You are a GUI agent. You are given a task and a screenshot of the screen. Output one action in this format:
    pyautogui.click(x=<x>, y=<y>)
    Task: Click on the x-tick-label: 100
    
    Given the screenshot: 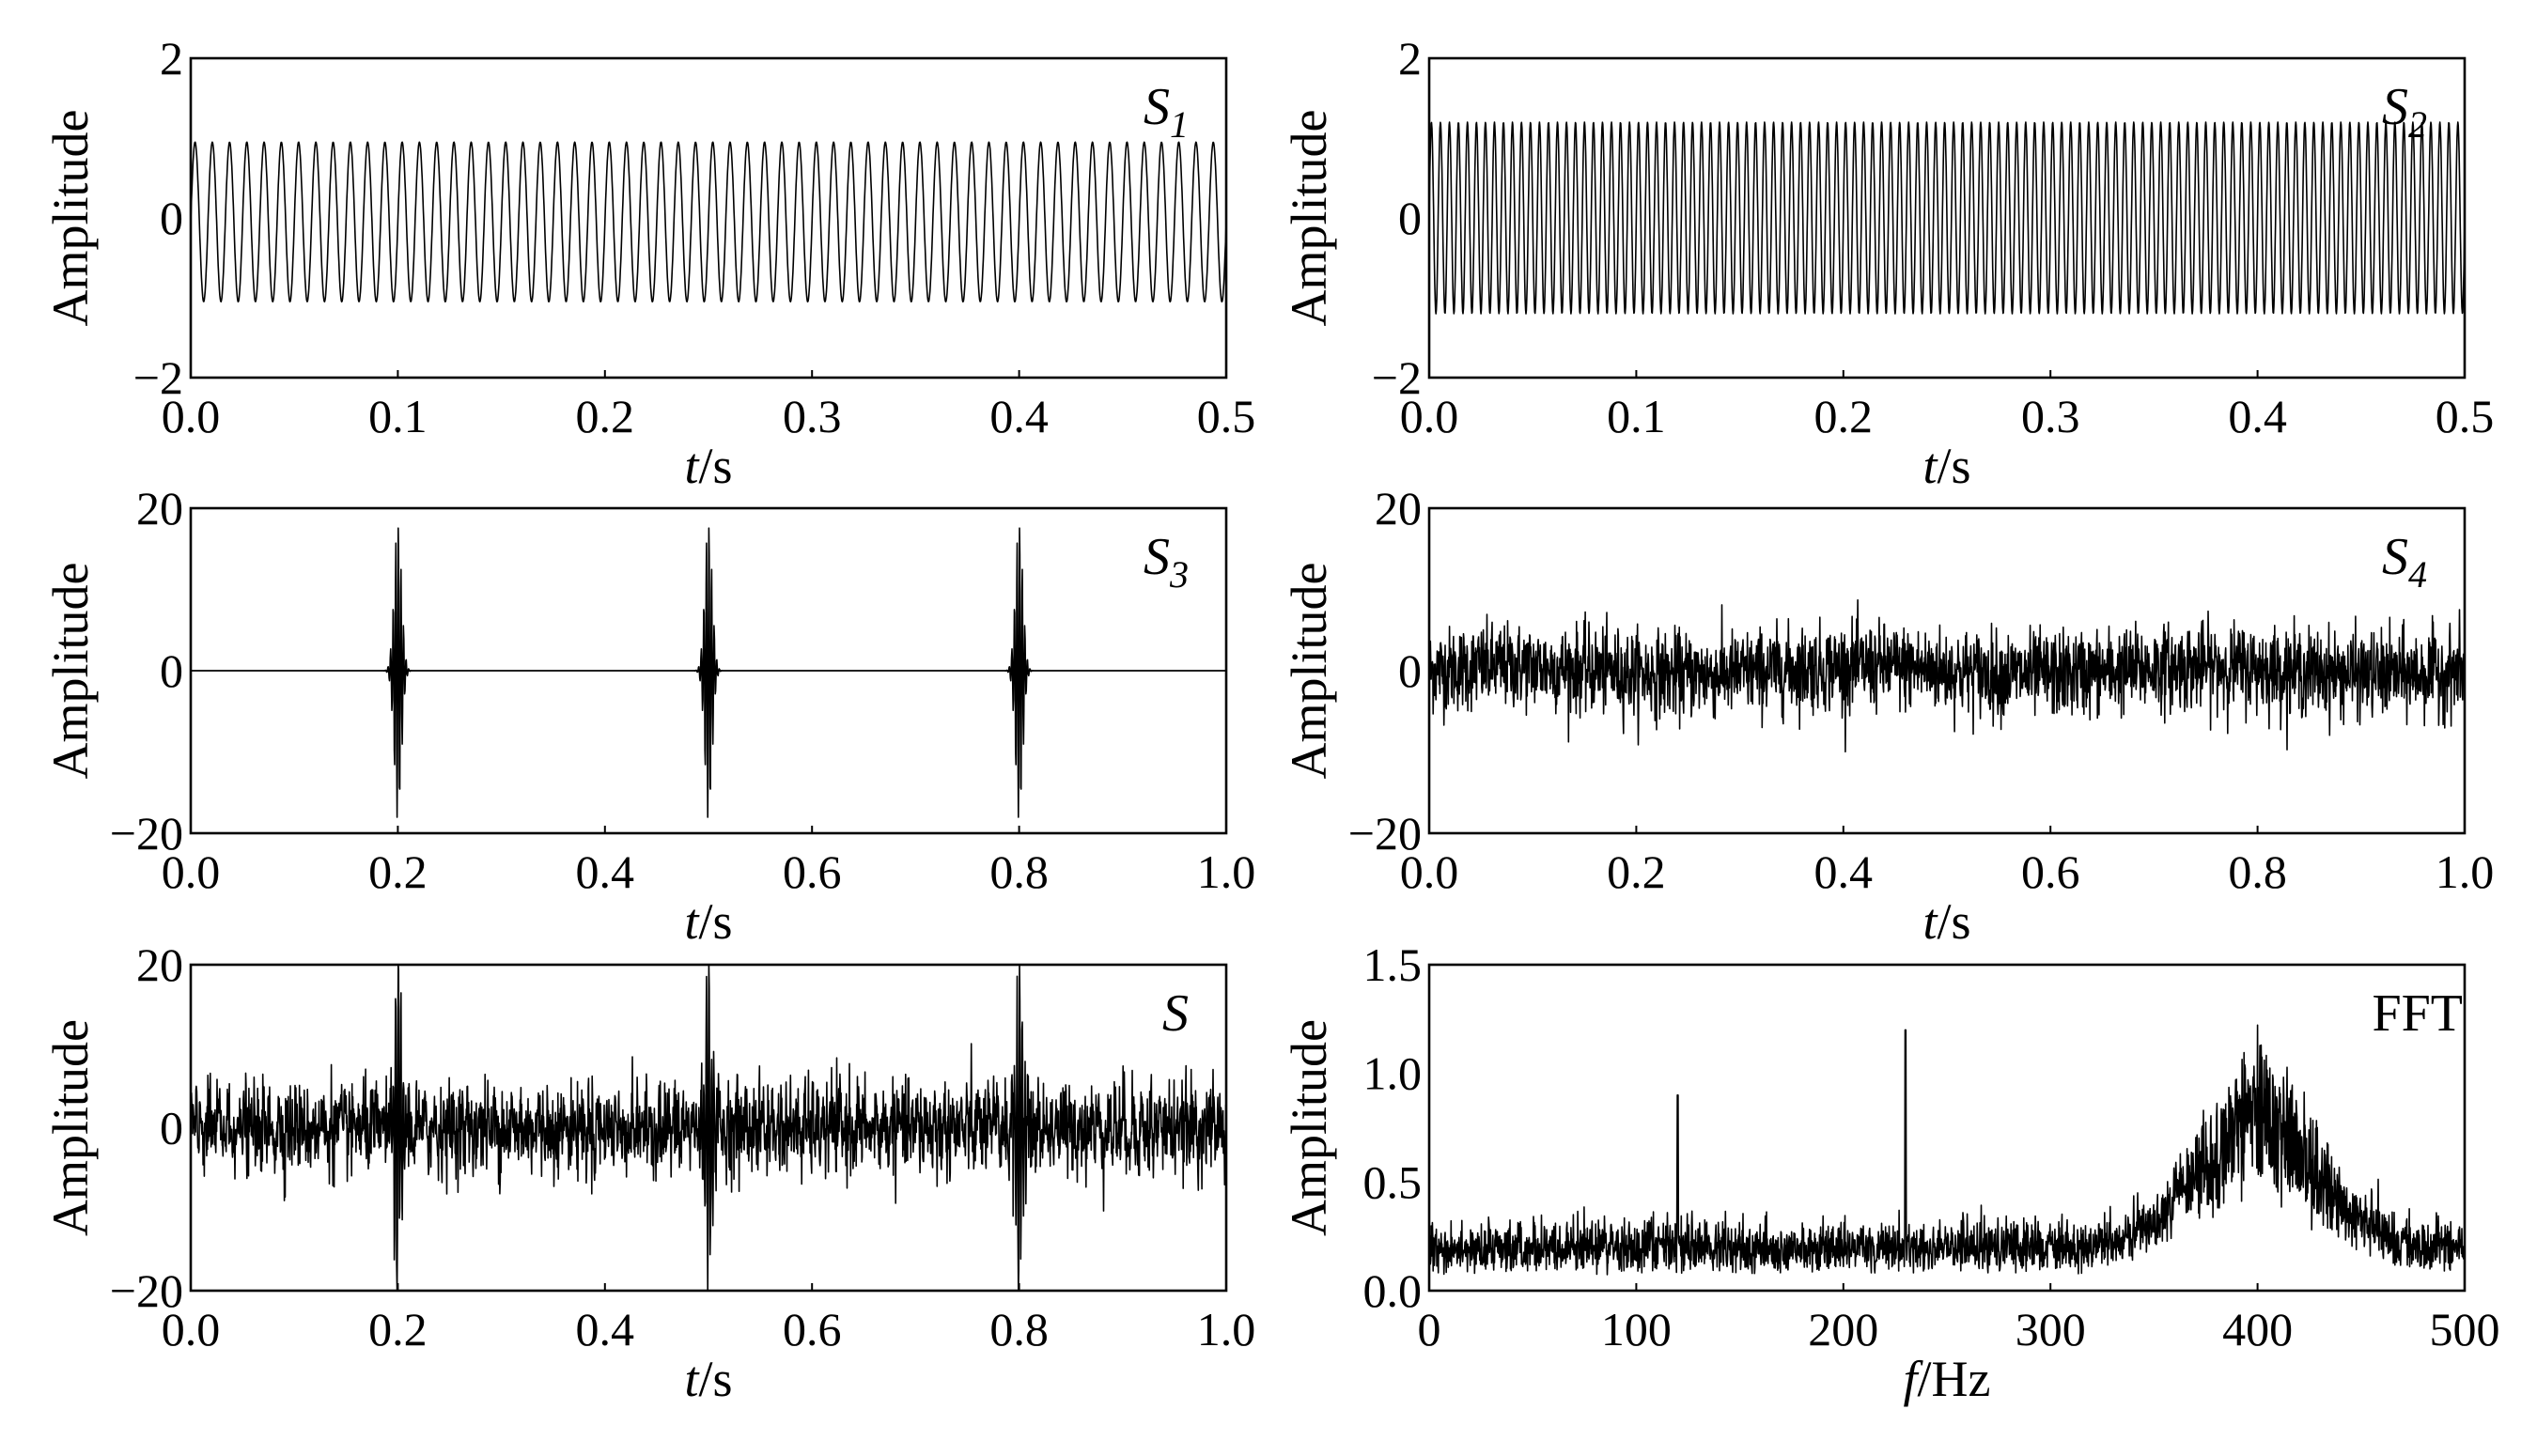 What is the action you would take?
    pyautogui.click(x=1636, y=1329)
    